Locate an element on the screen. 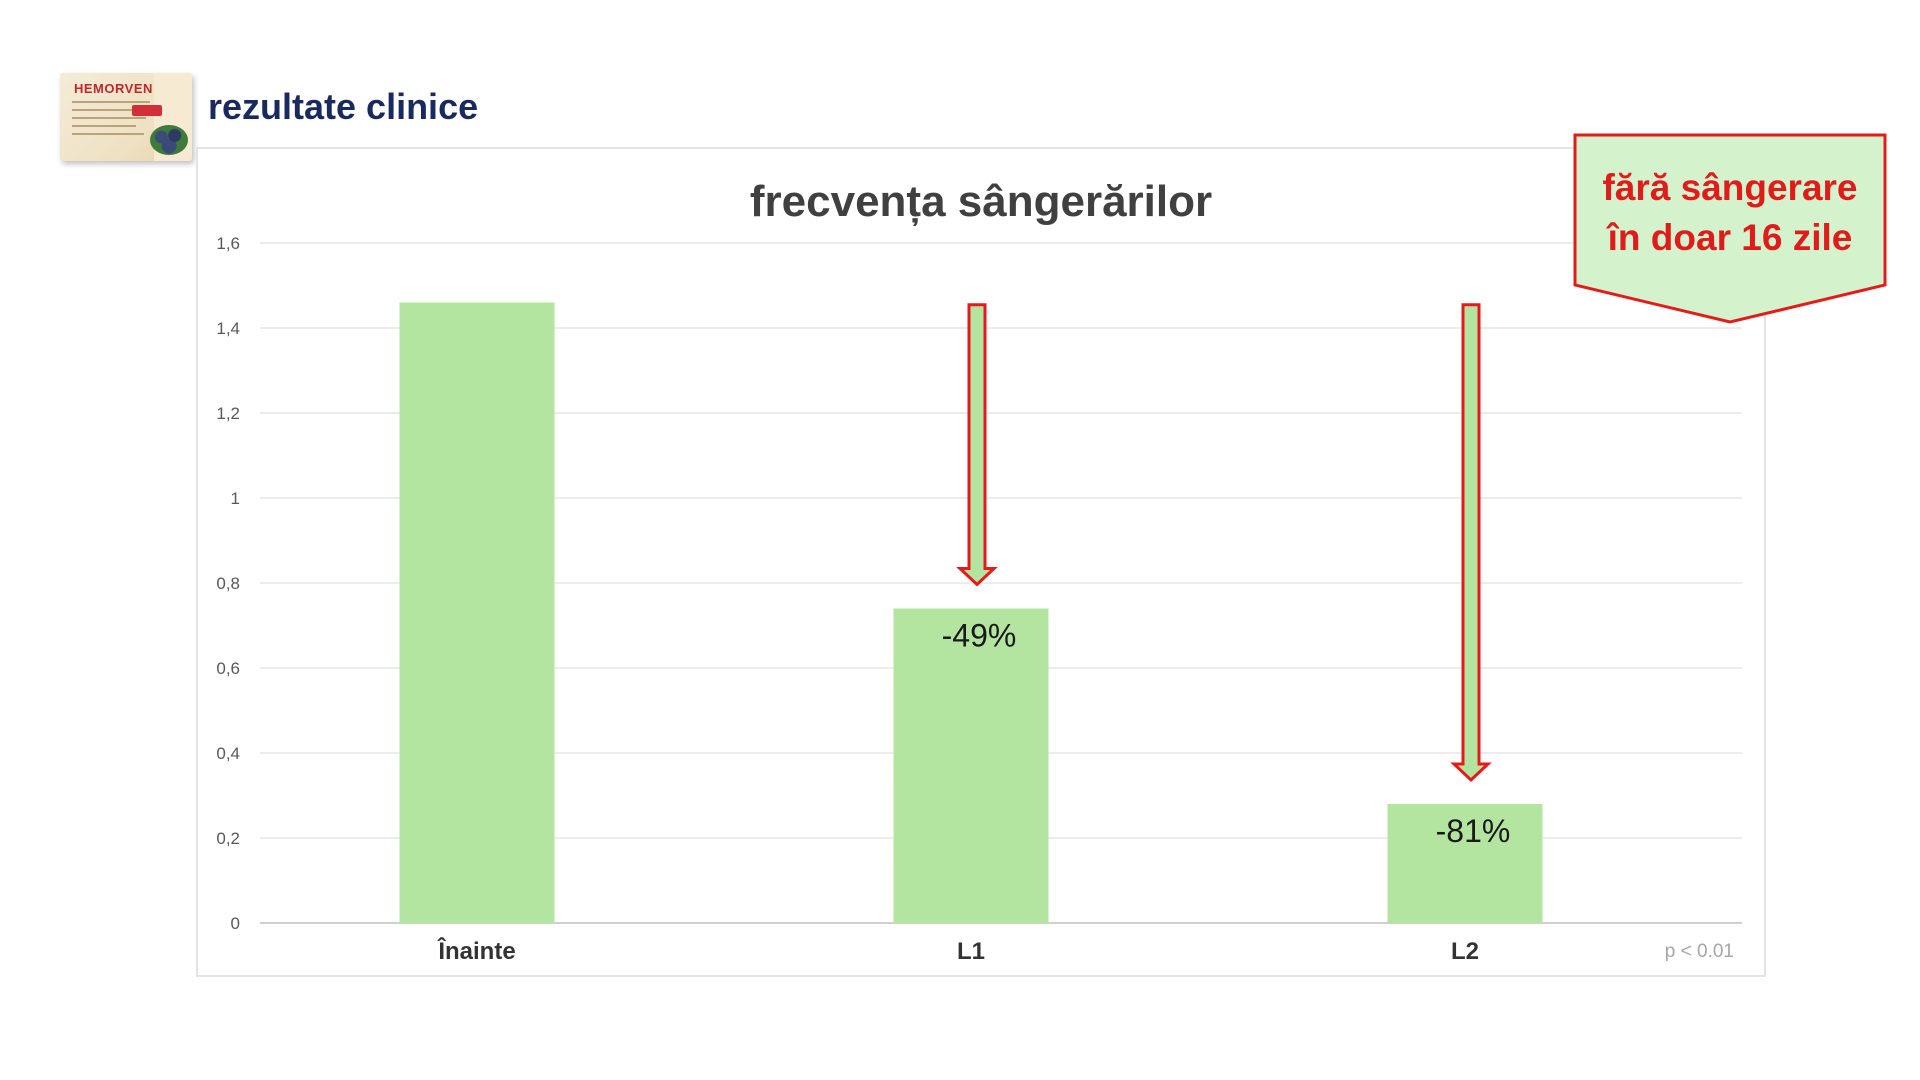  x-tick-label: Înainte is located at coordinates (476, 951).